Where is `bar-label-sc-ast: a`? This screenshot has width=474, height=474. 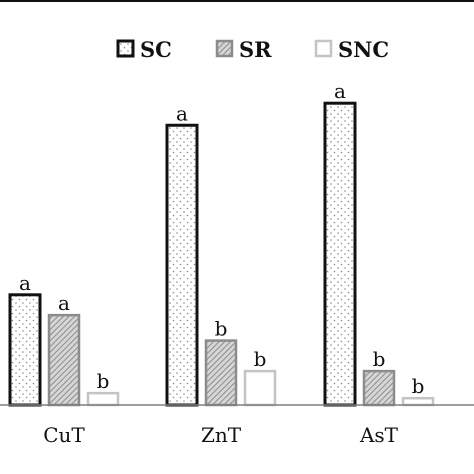 bar-label-sc-ast: a is located at coordinates (340, 91).